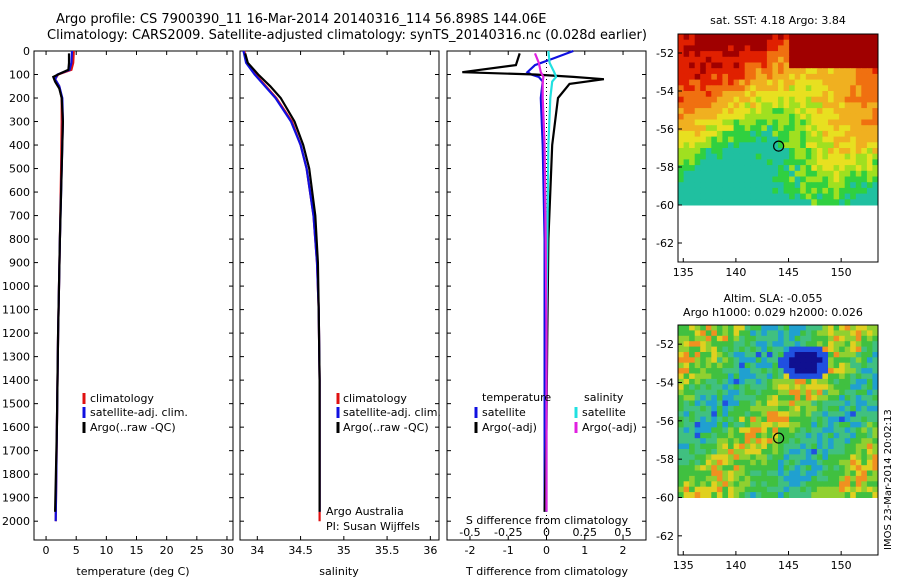 This screenshot has height=580, width=900. What do you see at coordinates (16, 427) in the screenshot?
I see `y-tick-label: 1600` at bounding box center [16, 427].